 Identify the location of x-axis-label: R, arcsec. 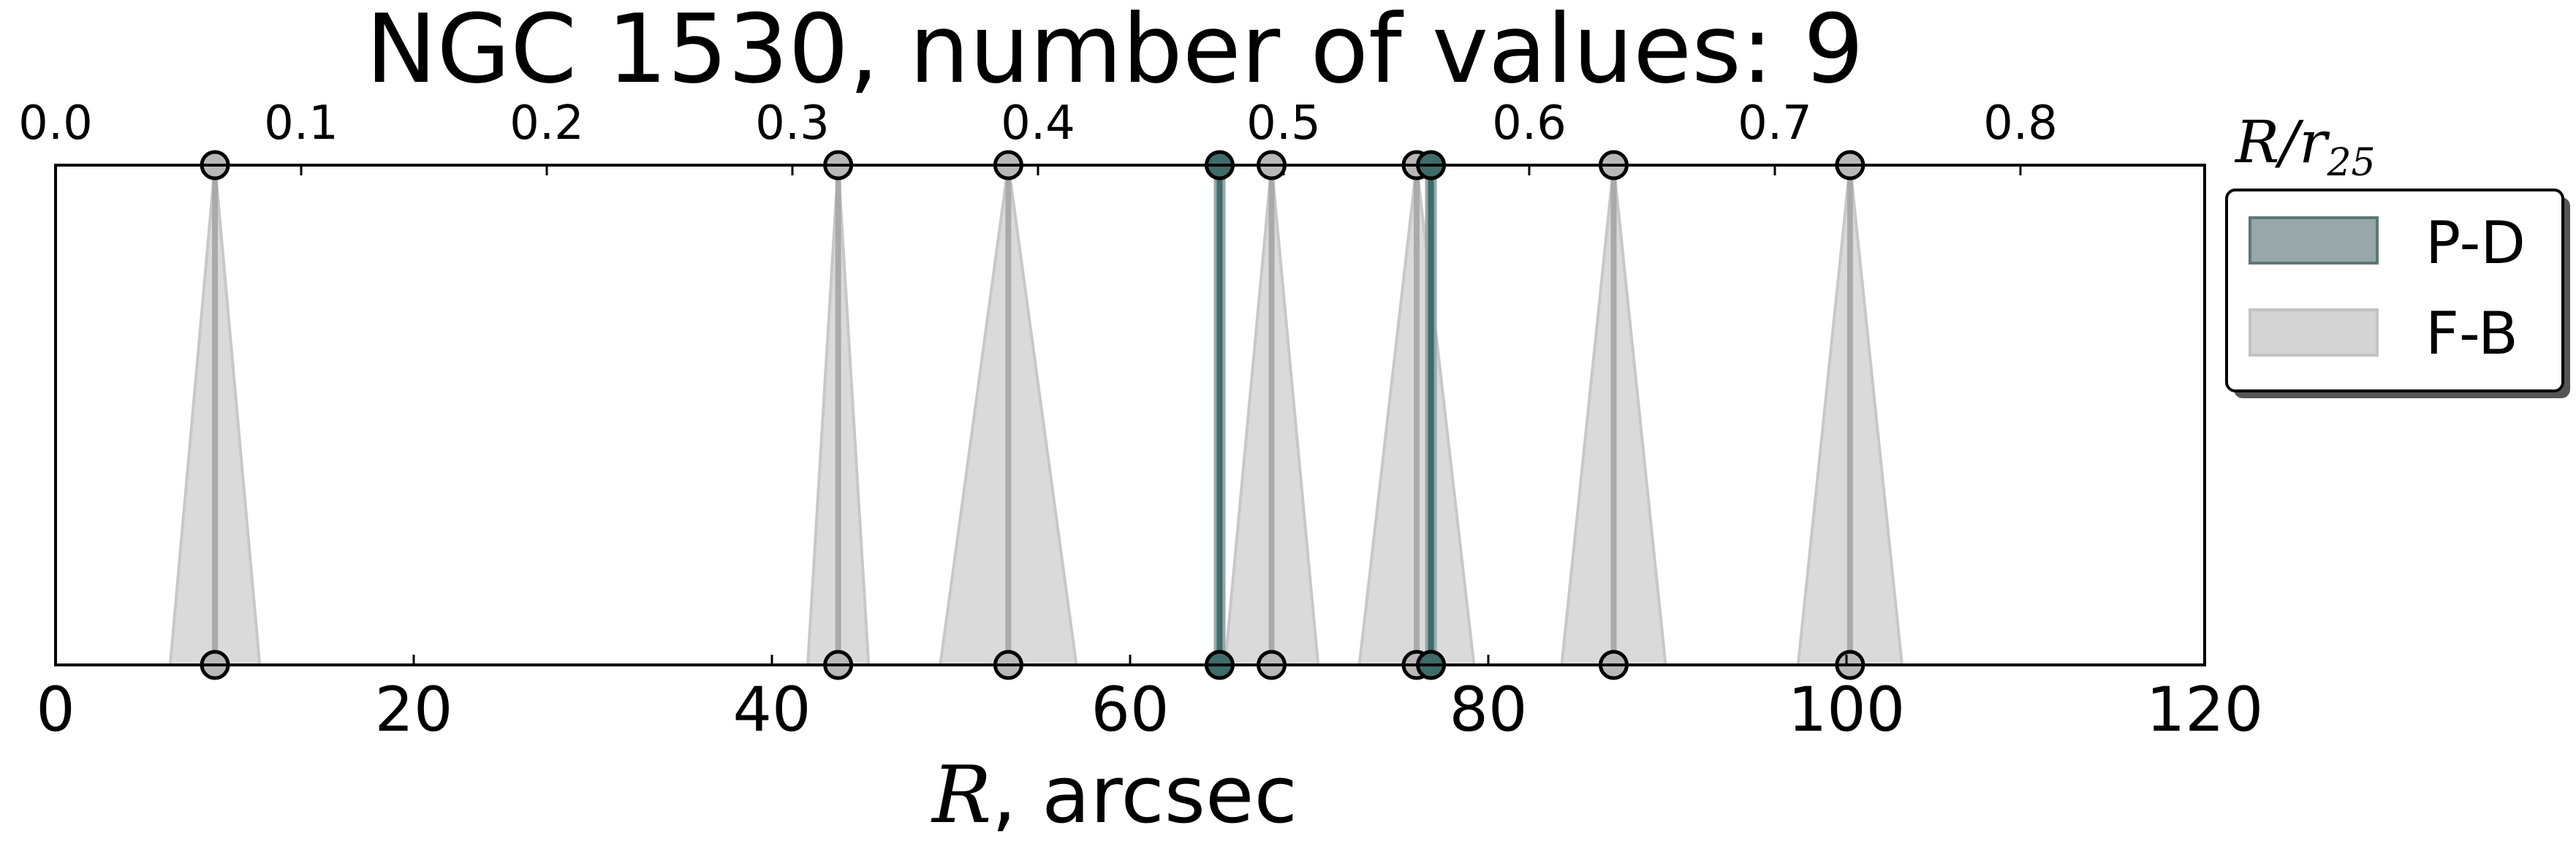
(1114, 795).